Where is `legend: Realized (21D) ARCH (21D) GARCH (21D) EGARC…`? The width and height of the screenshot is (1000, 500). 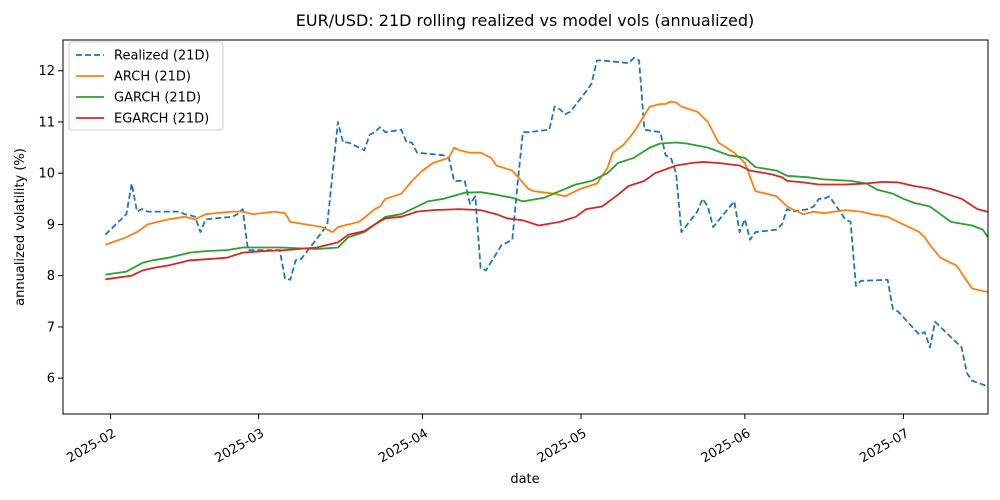
legend: Realized (21D) ARCH (21D) GARCH (21D) EGARC… is located at coordinates (146, 86).